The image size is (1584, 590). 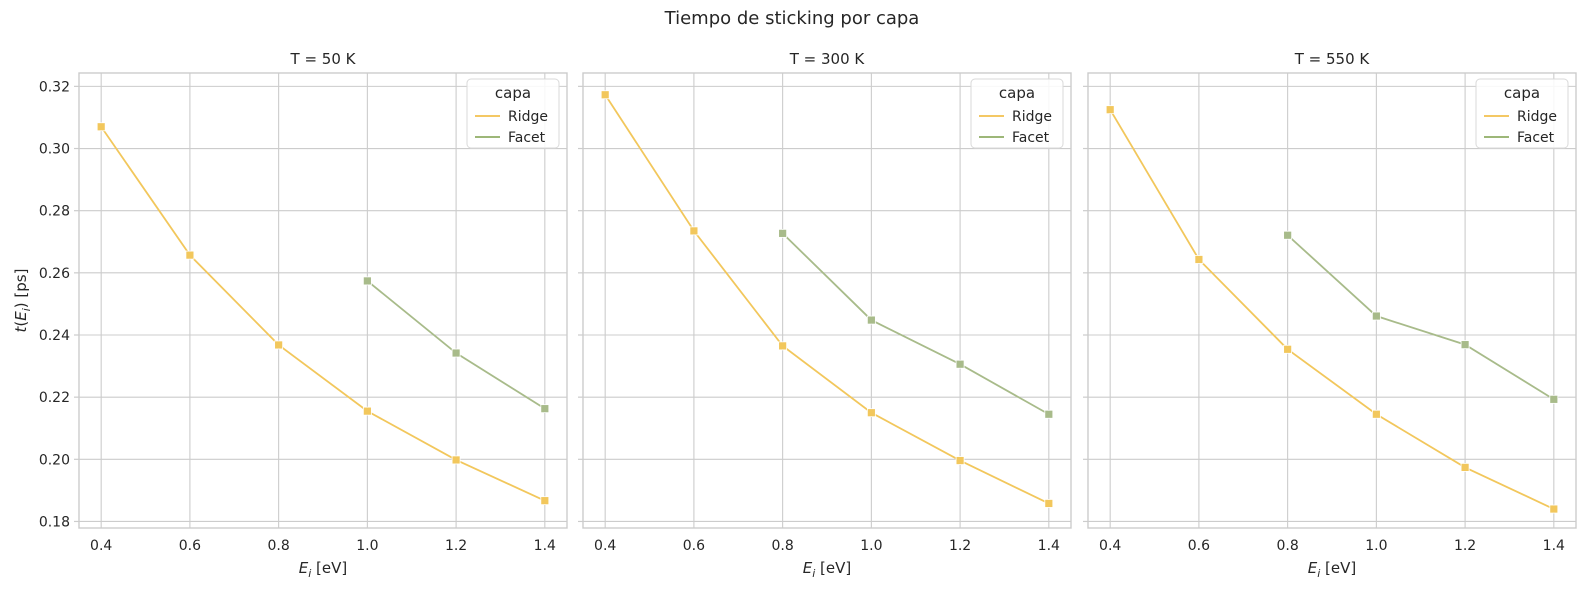 What do you see at coordinates (54, 336) in the screenshot?
I see `y-tick-label: 0.24` at bounding box center [54, 336].